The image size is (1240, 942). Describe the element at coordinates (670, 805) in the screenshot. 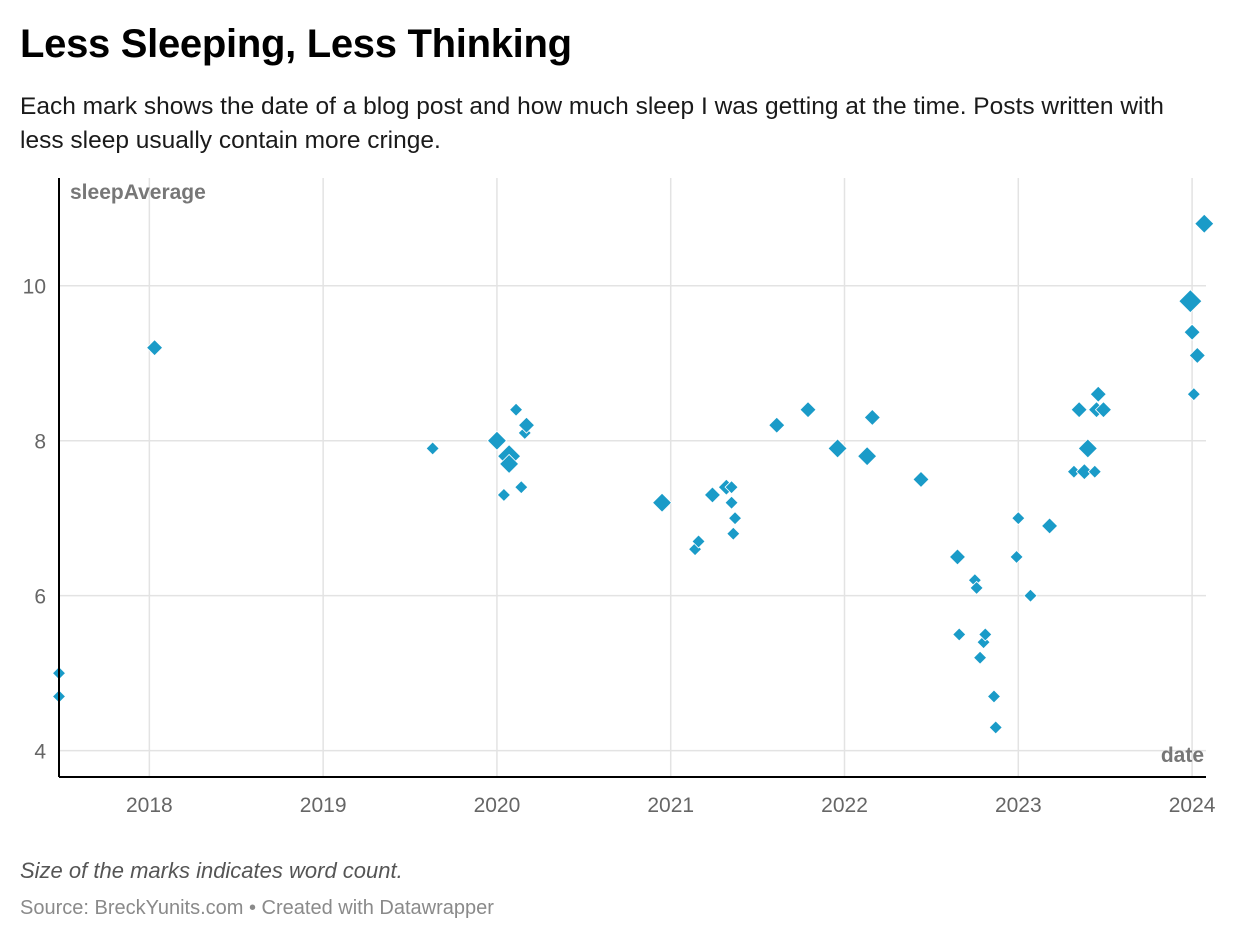

I see `x-tick-label: 2021` at that location.